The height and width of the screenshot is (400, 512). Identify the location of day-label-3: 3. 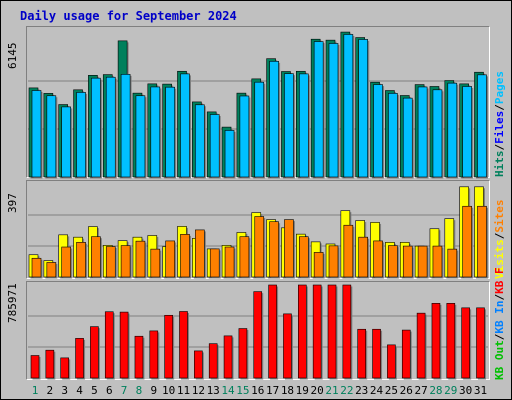
(64, 390).